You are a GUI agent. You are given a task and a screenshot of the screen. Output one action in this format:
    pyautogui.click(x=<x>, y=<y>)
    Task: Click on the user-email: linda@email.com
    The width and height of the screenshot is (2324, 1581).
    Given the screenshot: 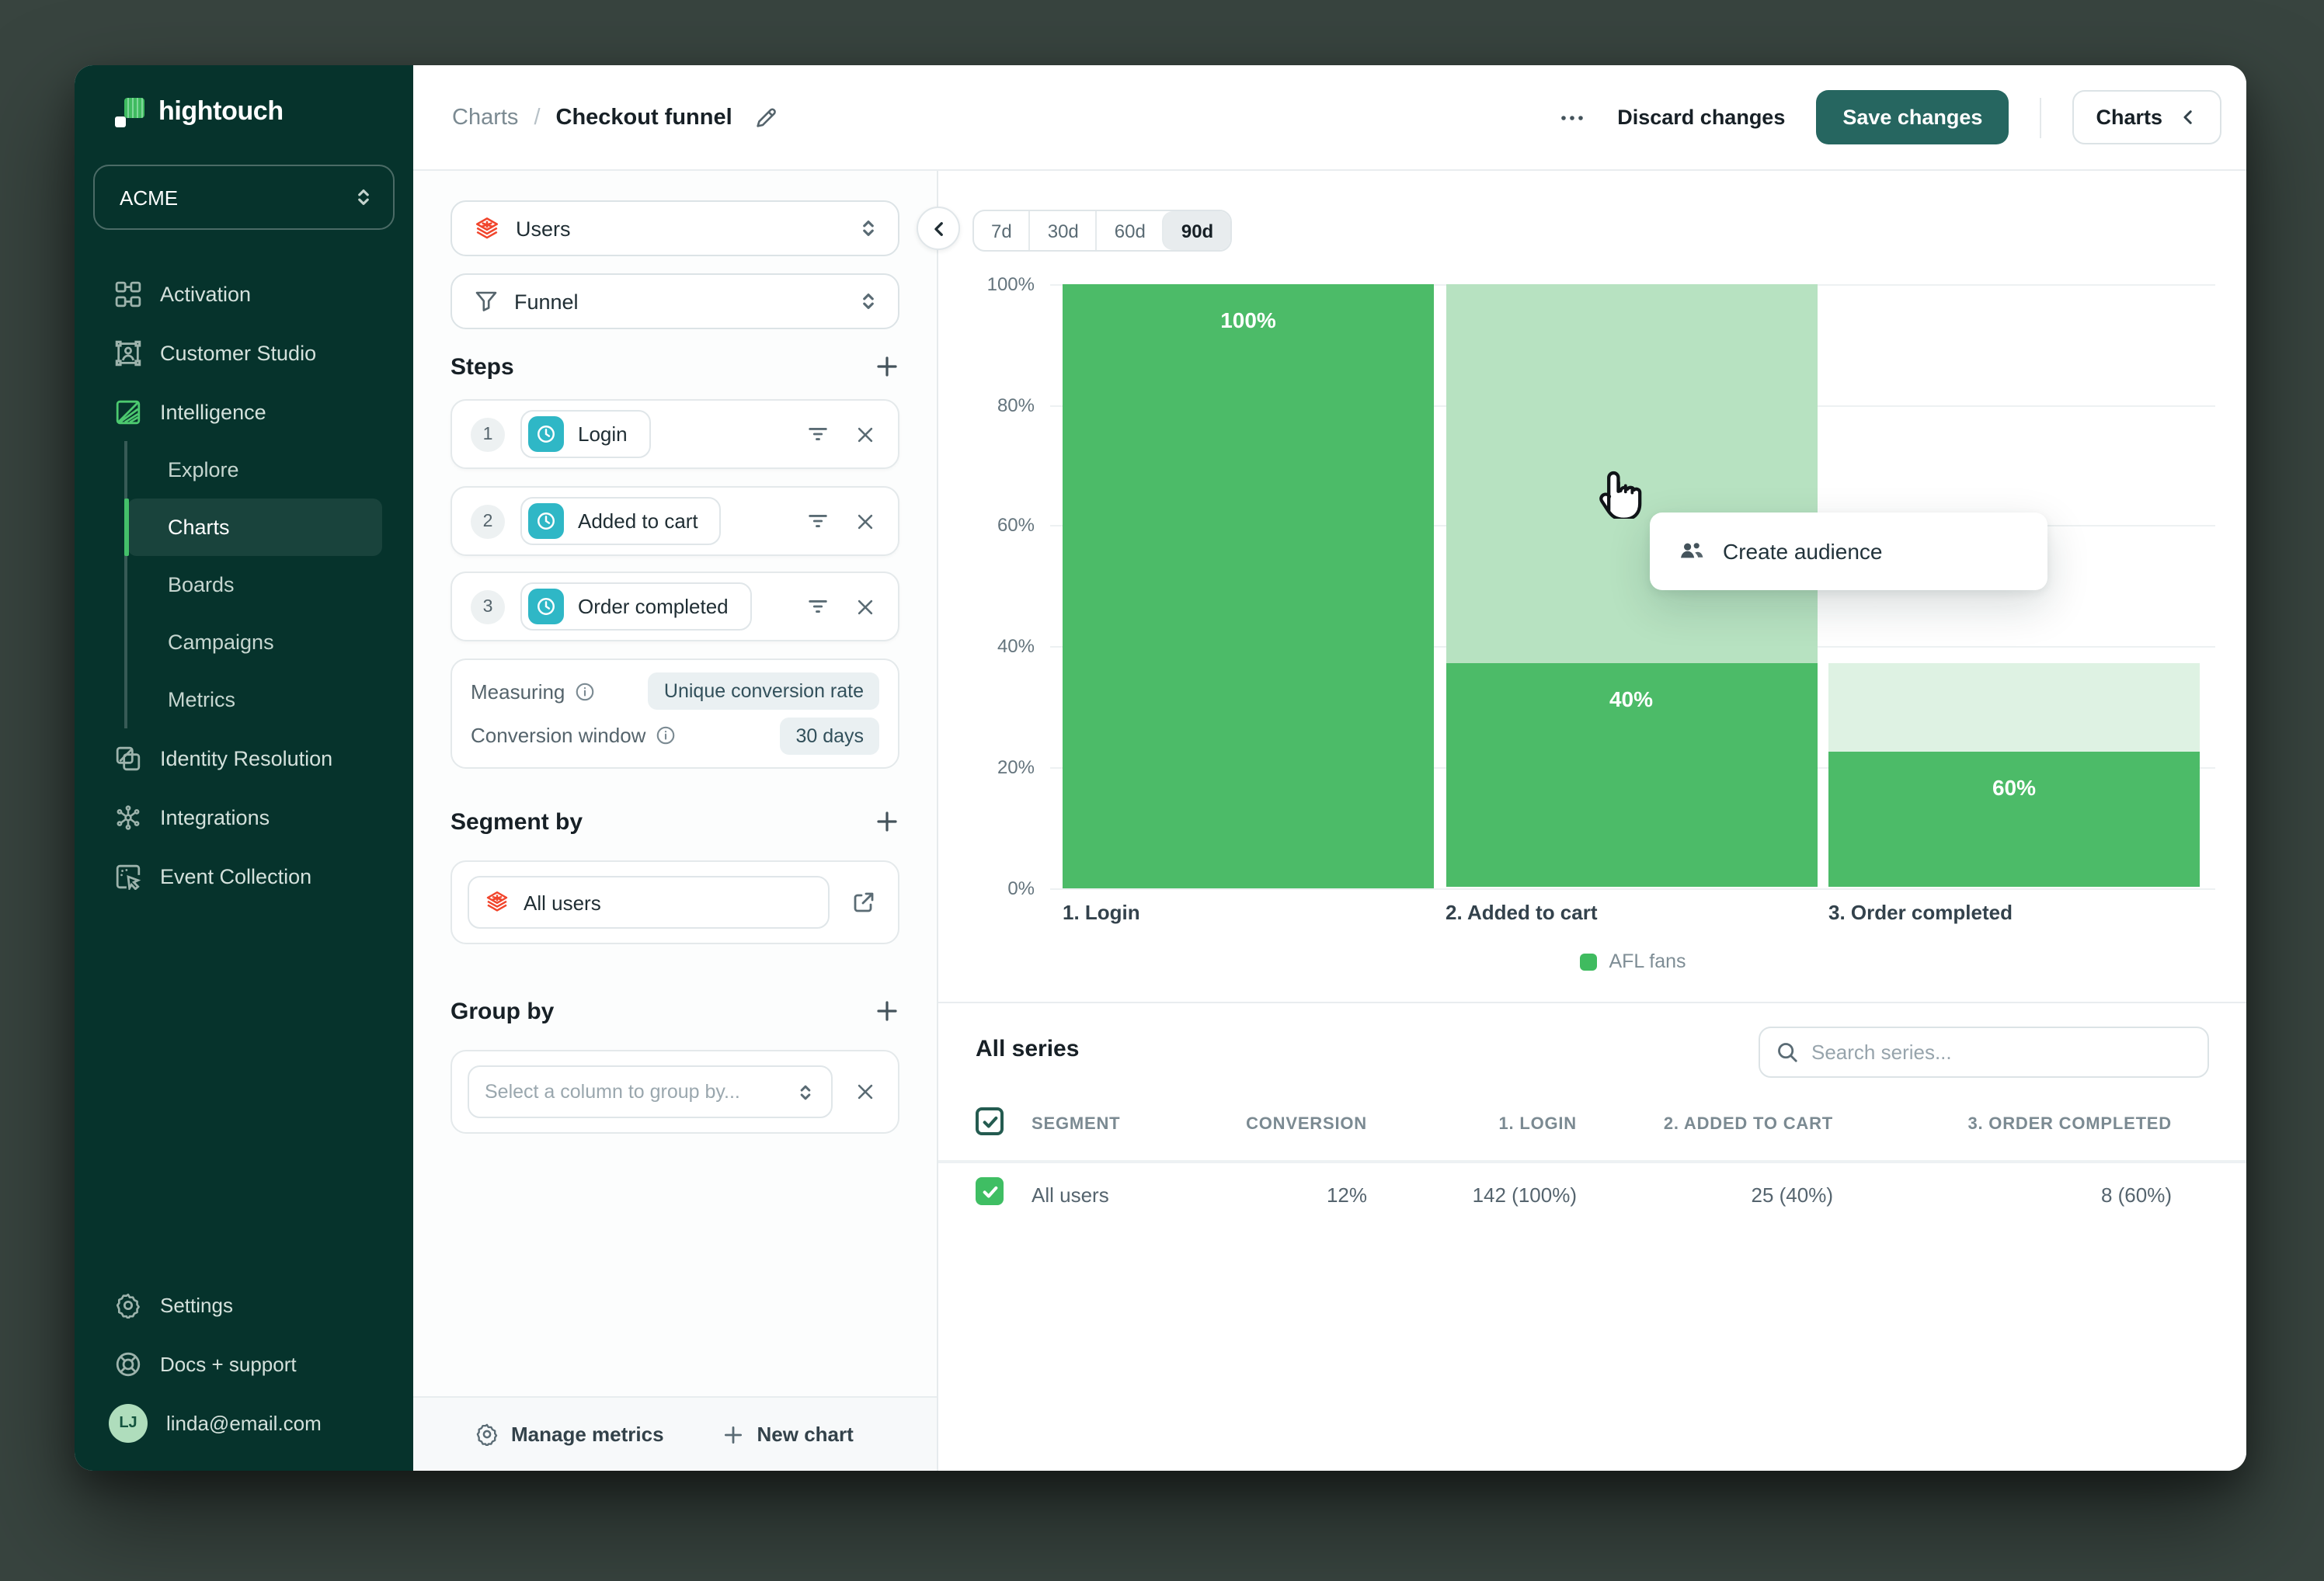 What is the action you would take?
    pyautogui.click(x=244, y=1422)
    